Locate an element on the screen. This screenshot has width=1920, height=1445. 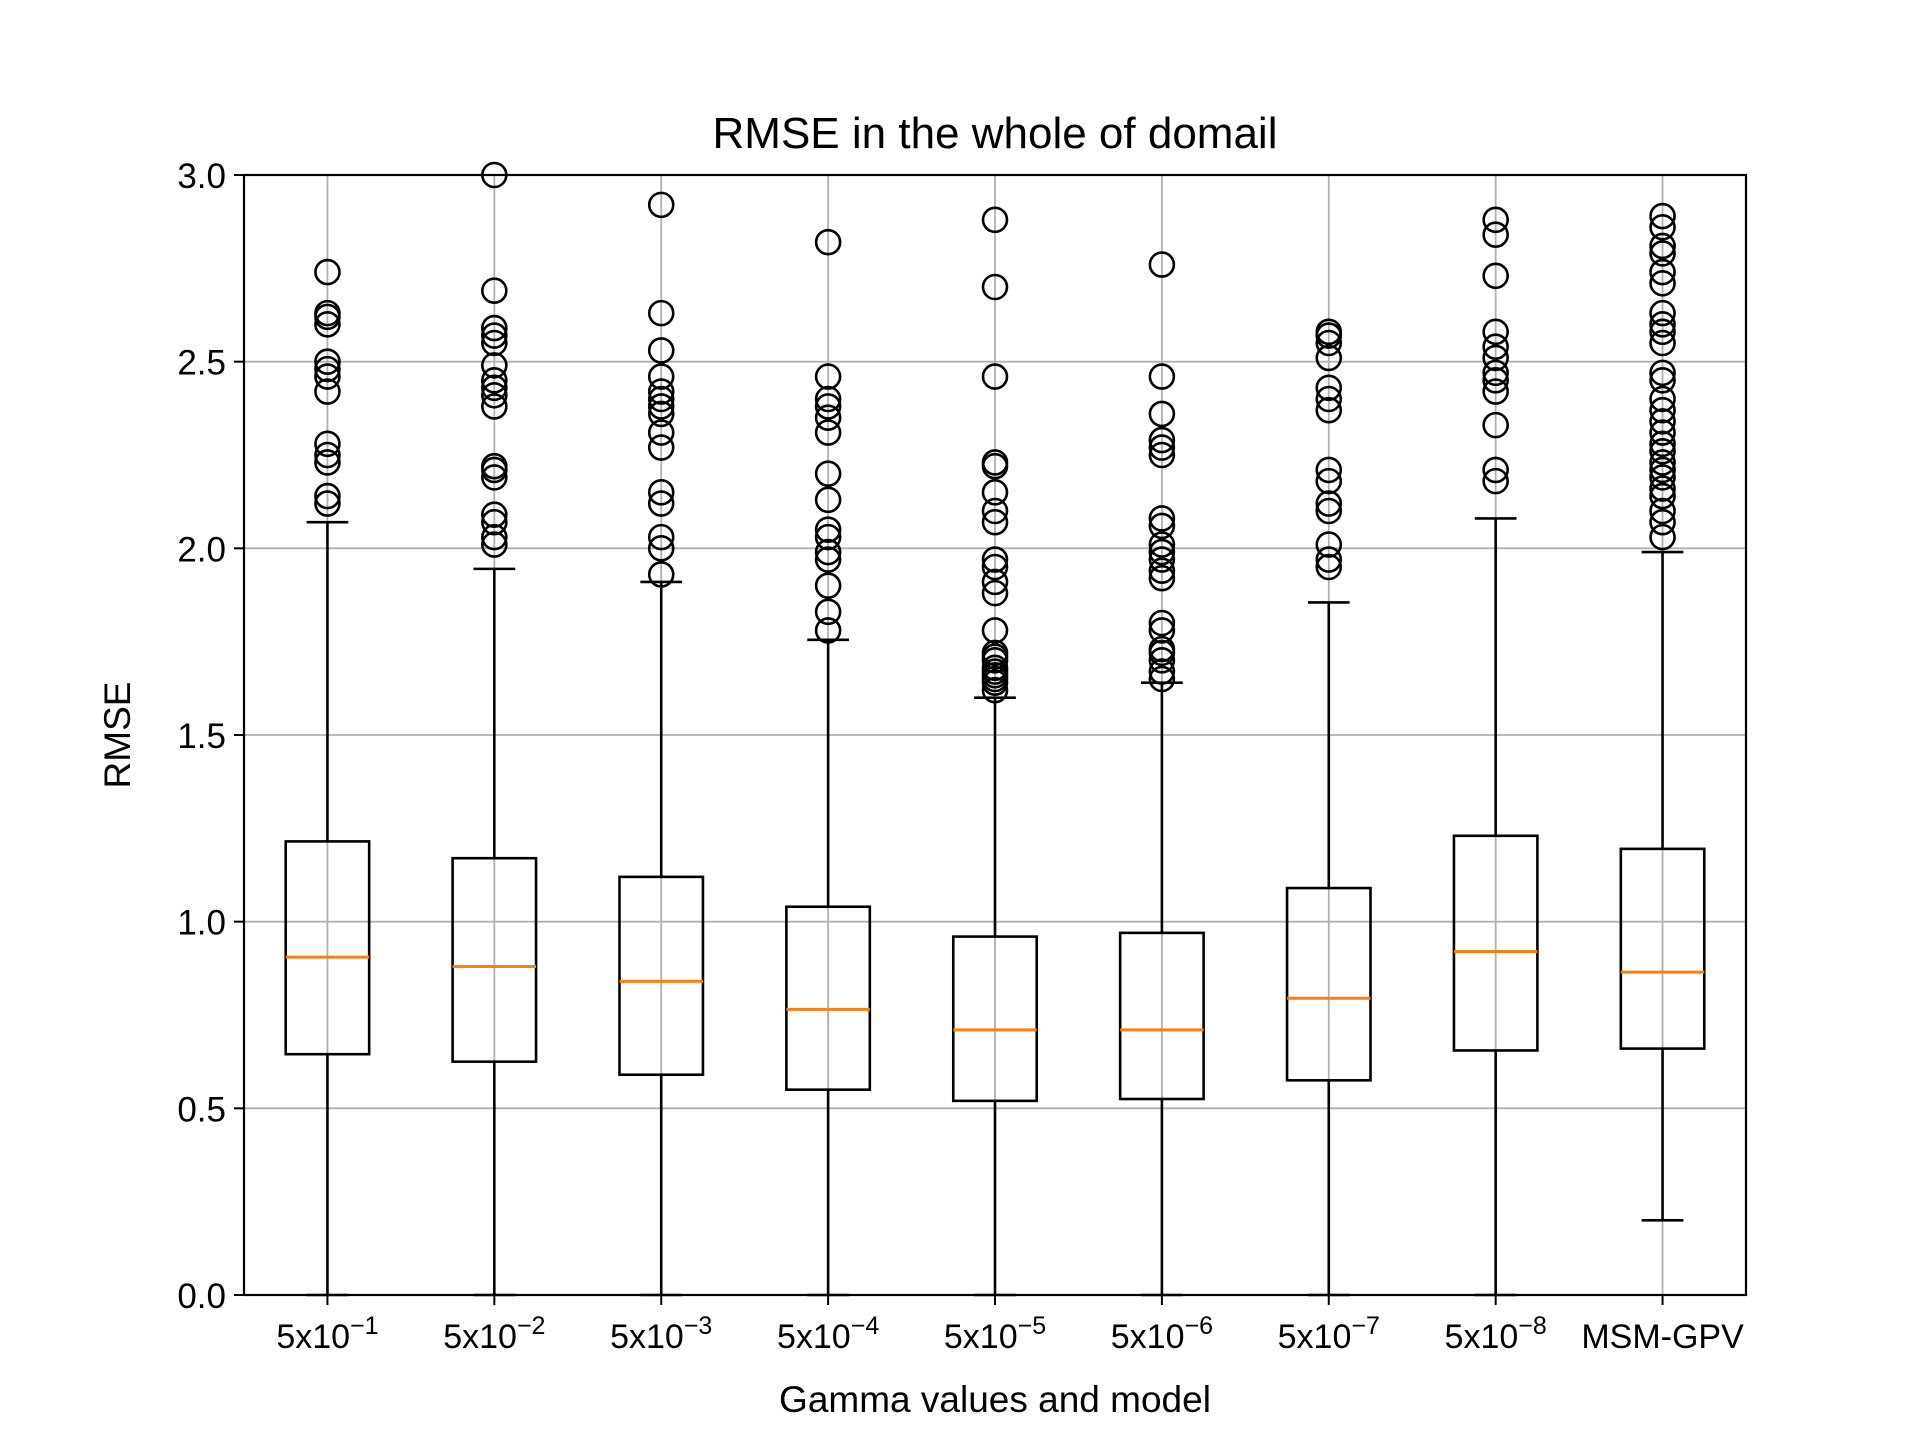
y-tick-label: 2.5 is located at coordinates (201, 363).